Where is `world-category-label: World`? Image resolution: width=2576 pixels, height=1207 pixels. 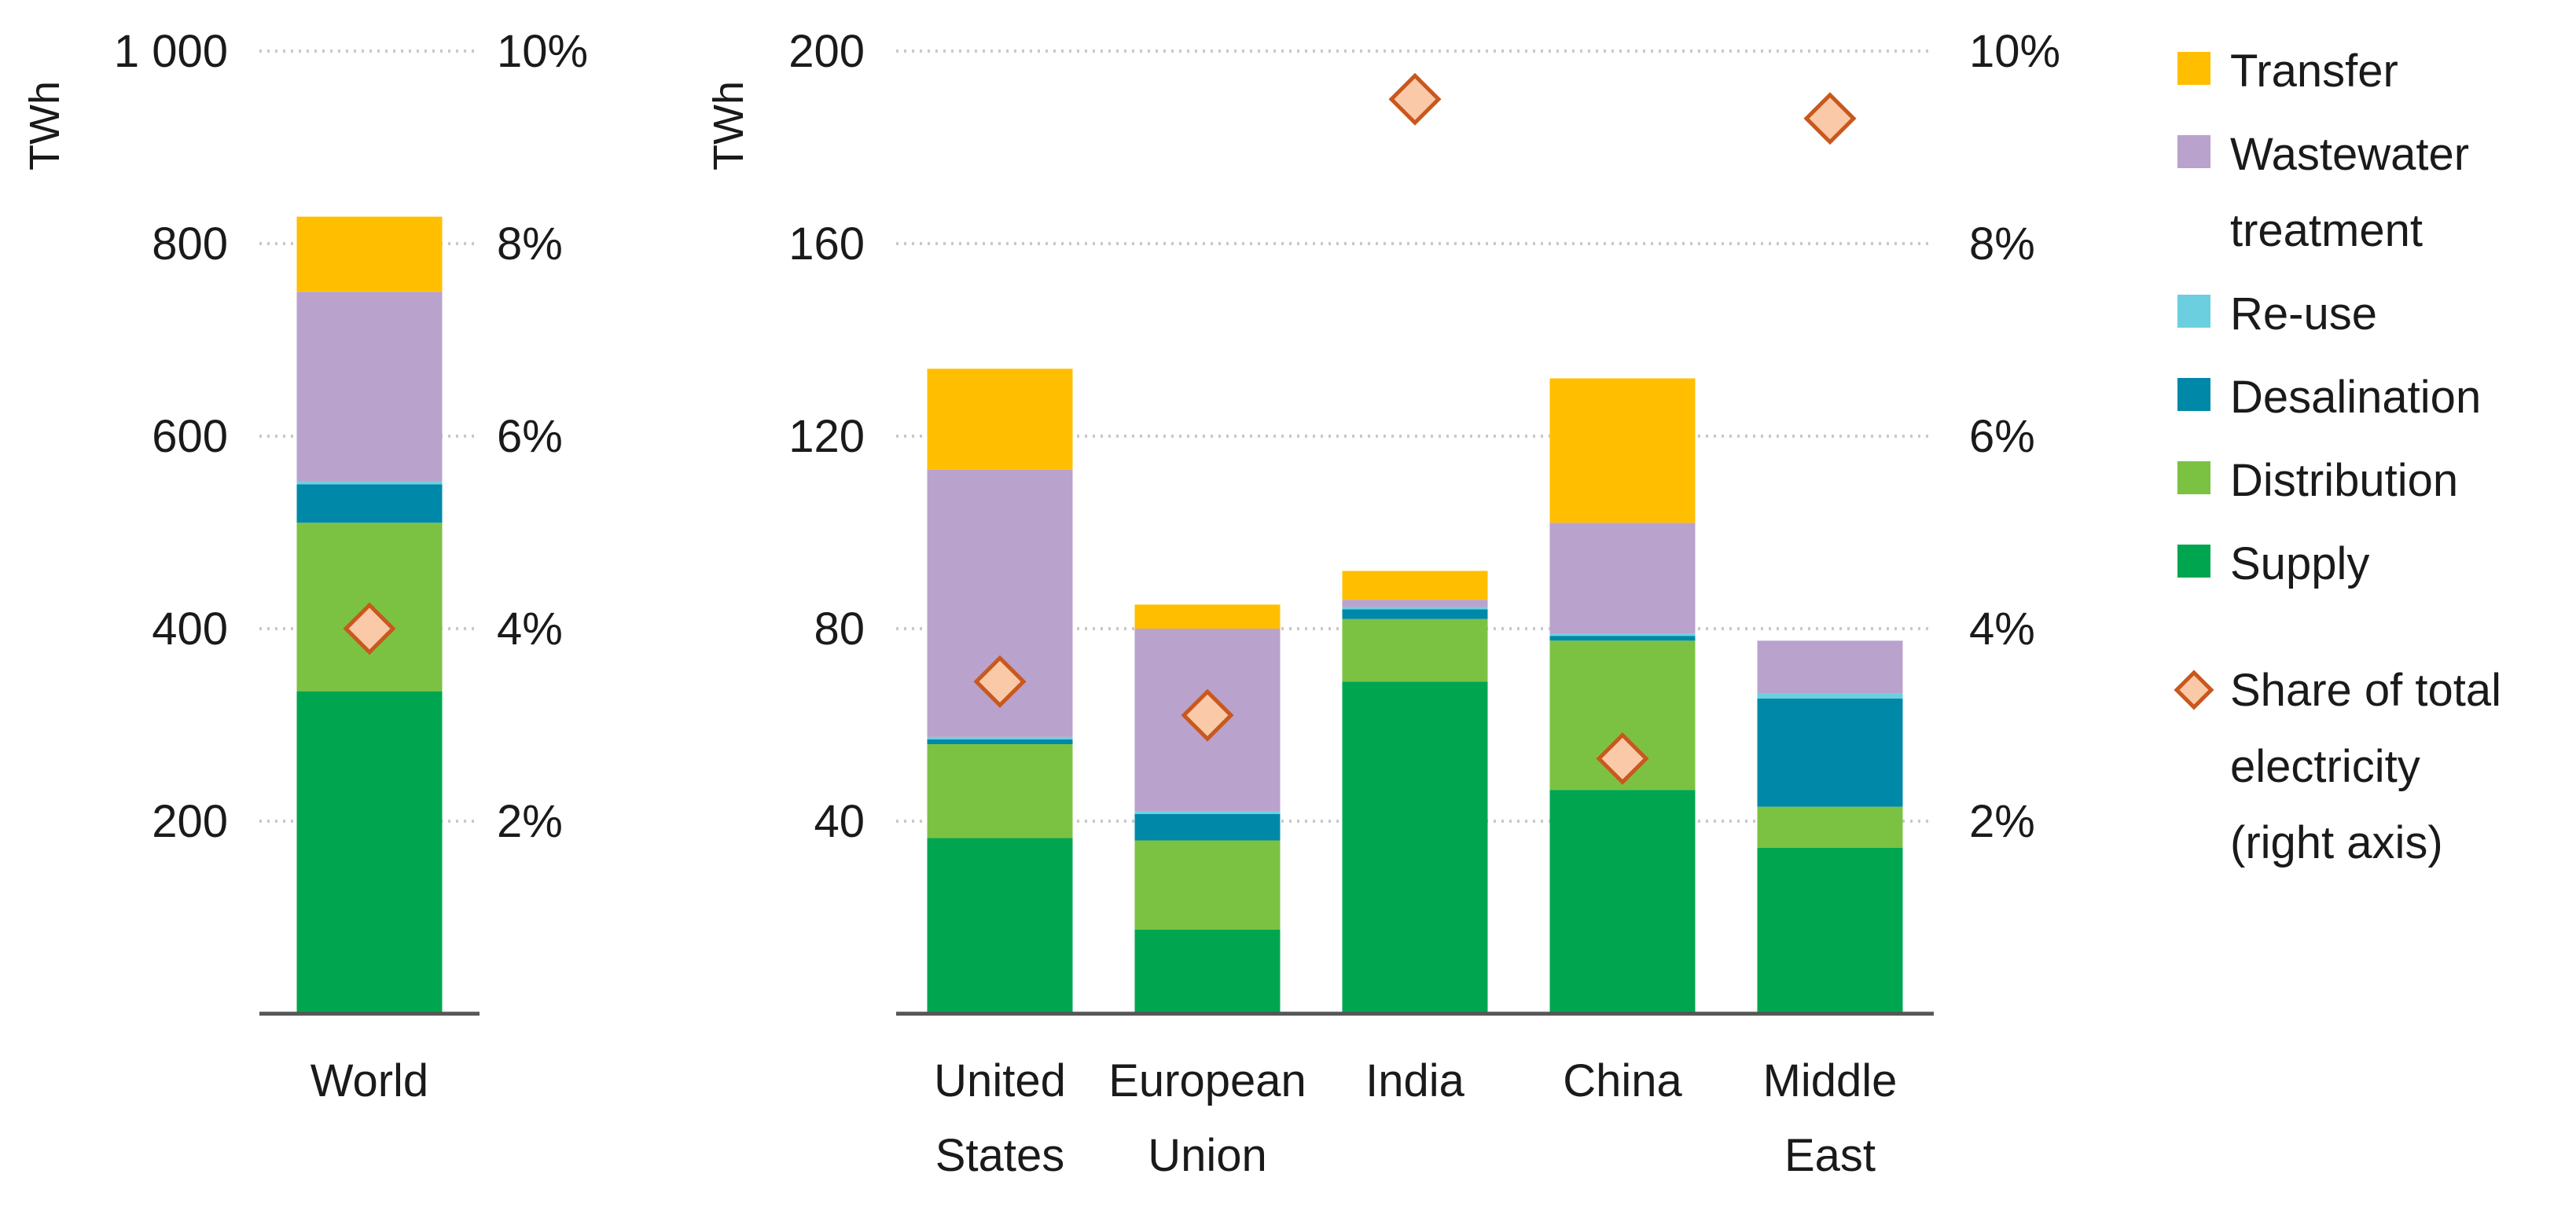
world-category-label: World is located at coordinates (369, 1080).